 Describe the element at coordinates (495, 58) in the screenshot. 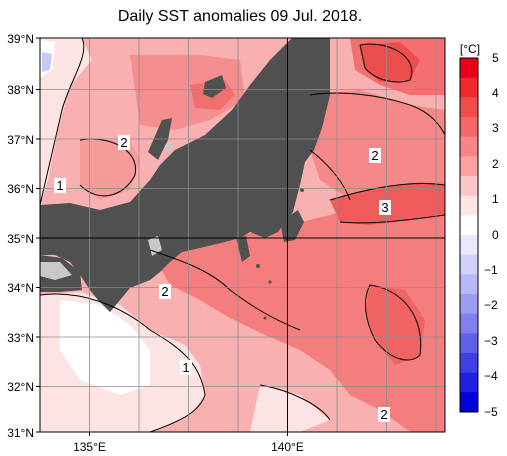

I see `colorbar-tick-label: 5` at that location.